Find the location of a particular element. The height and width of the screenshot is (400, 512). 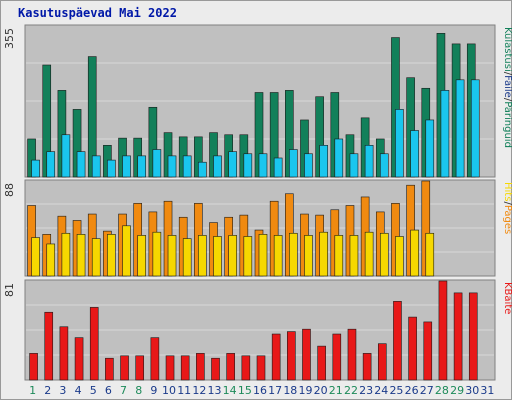

x-tick-label-day-1: 1 is located at coordinates (32, 390).